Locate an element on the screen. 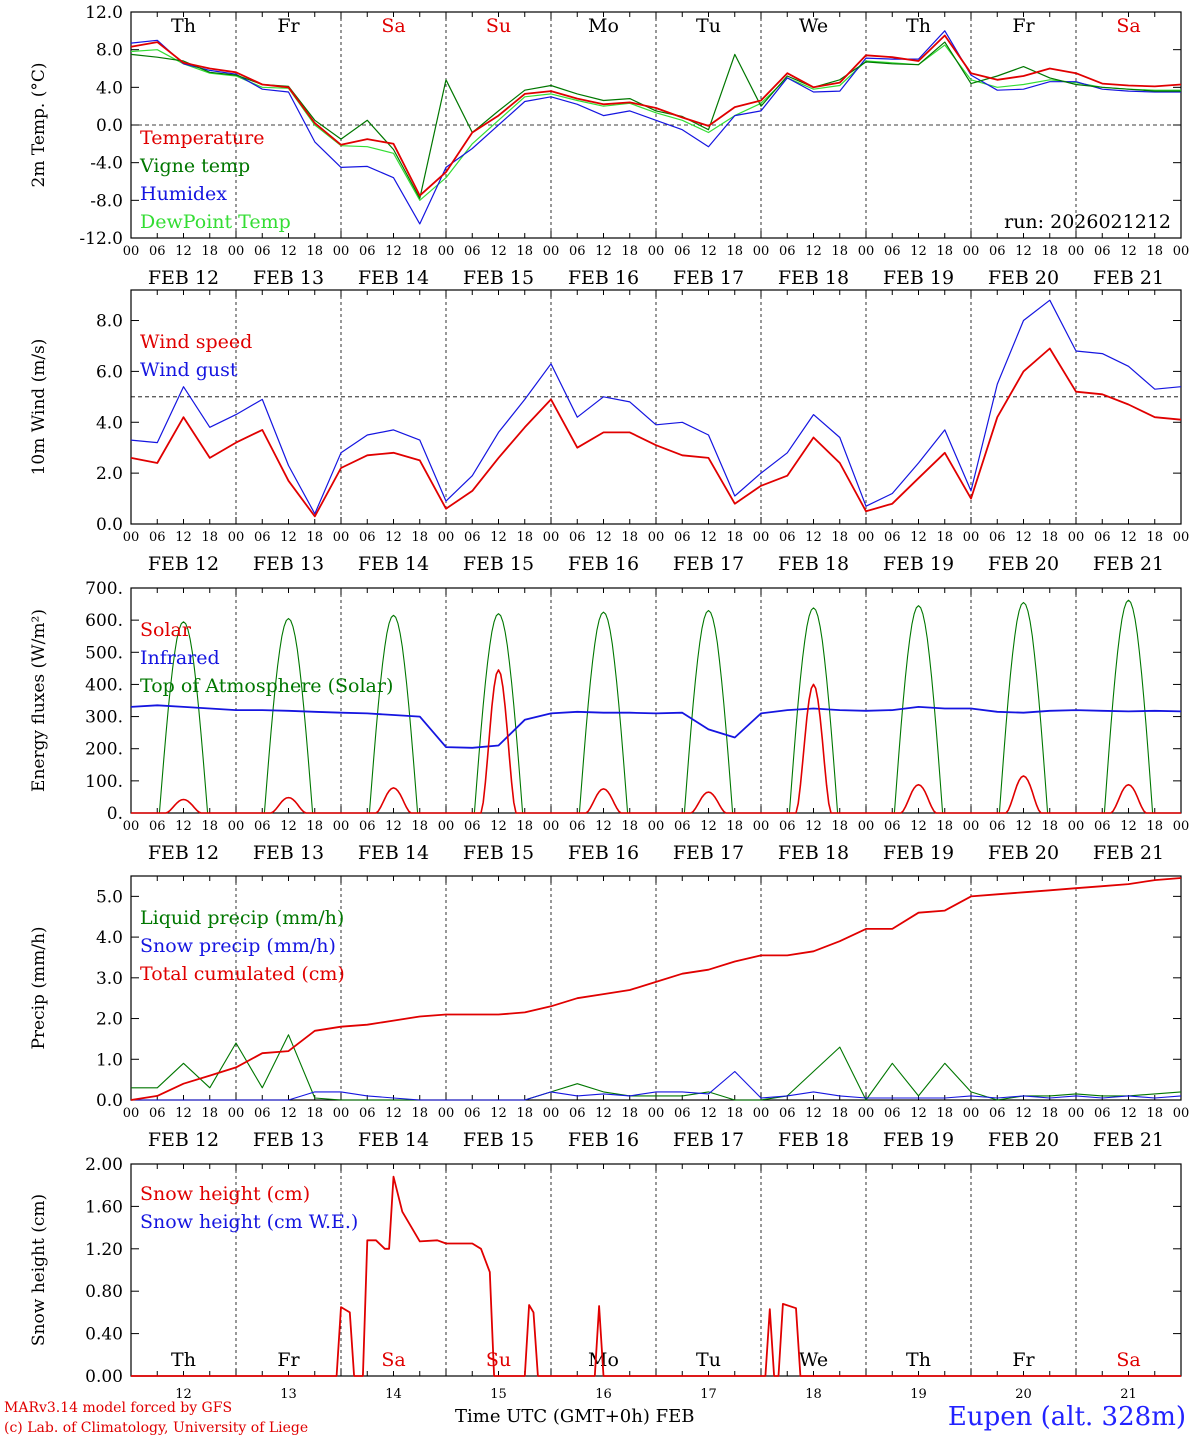  y-tick-label: -12.0 is located at coordinates (101, 239).